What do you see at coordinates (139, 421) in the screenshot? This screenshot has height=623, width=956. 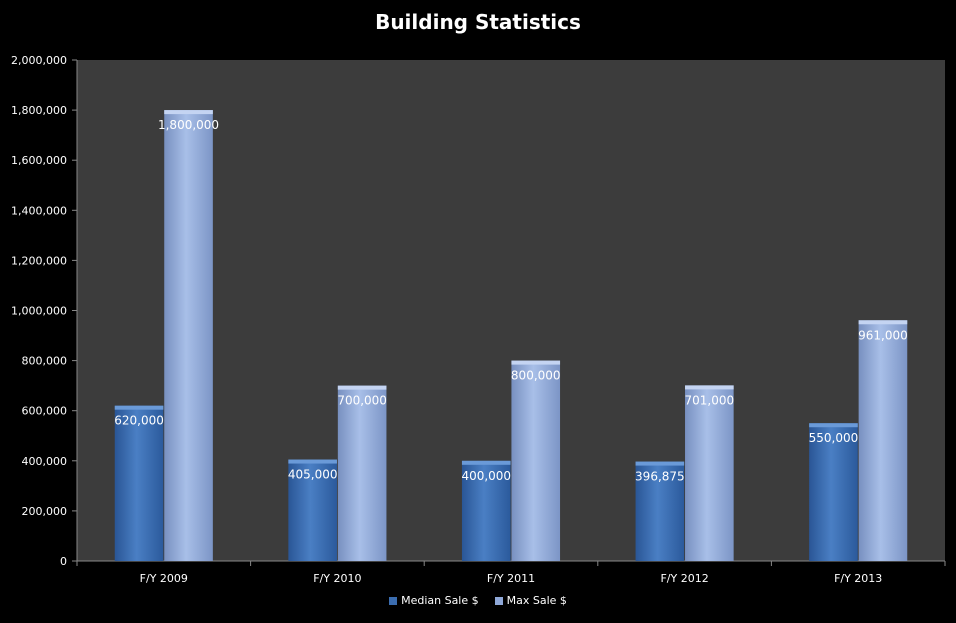 I see `data-label: 620,000` at bounding box center [139, 421].